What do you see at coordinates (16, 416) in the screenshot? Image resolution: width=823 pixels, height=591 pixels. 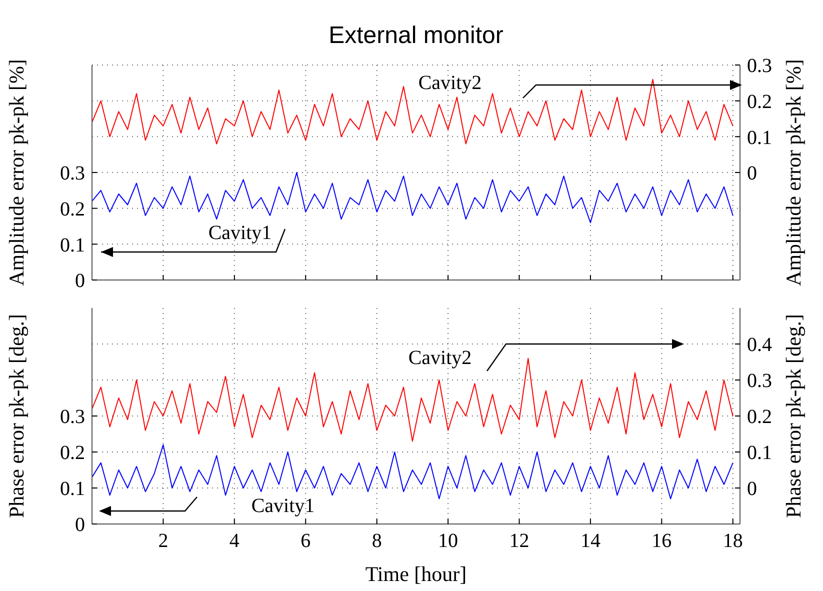 I see `y-axis-title: Phase error pk-pk [deg.]` at bounding box center [16, 416].